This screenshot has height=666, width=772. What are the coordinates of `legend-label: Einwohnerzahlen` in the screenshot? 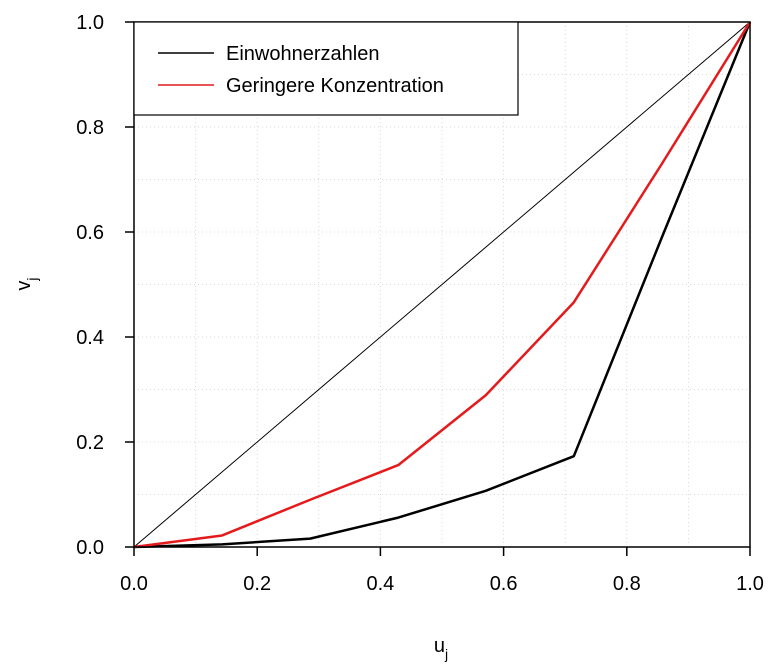 It's located at (302, 54).